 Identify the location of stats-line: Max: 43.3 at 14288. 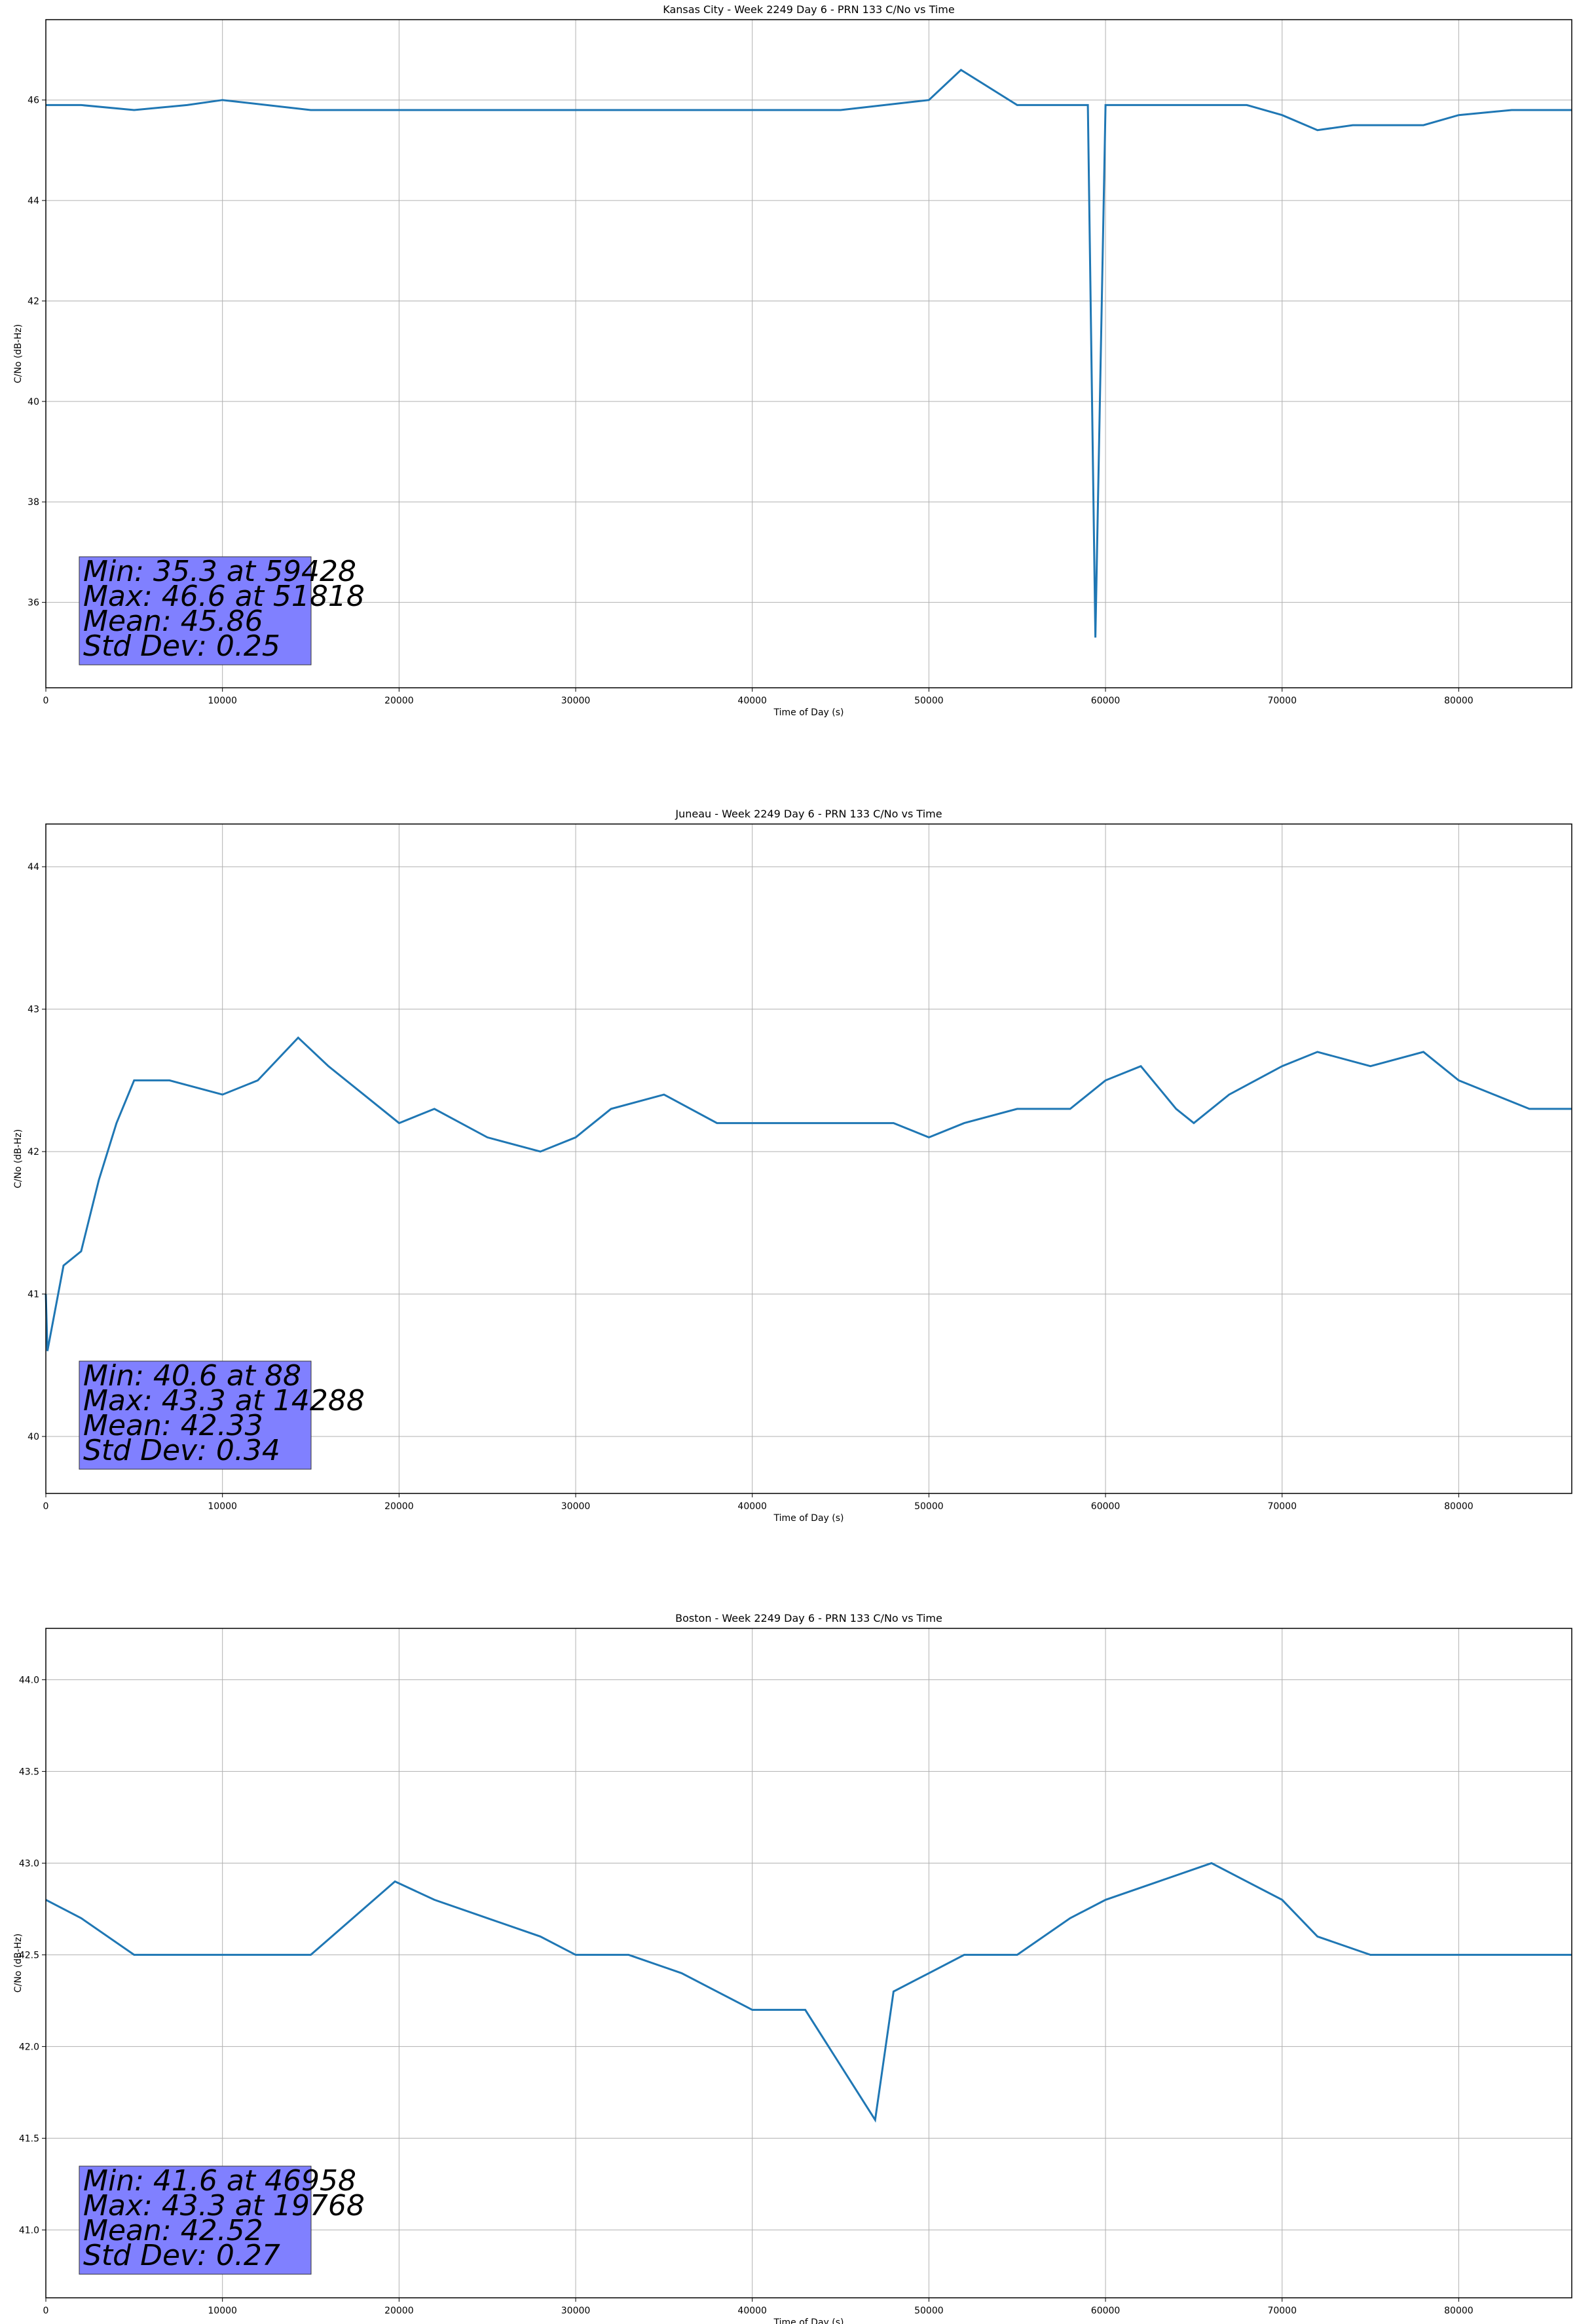
(224, 1400).